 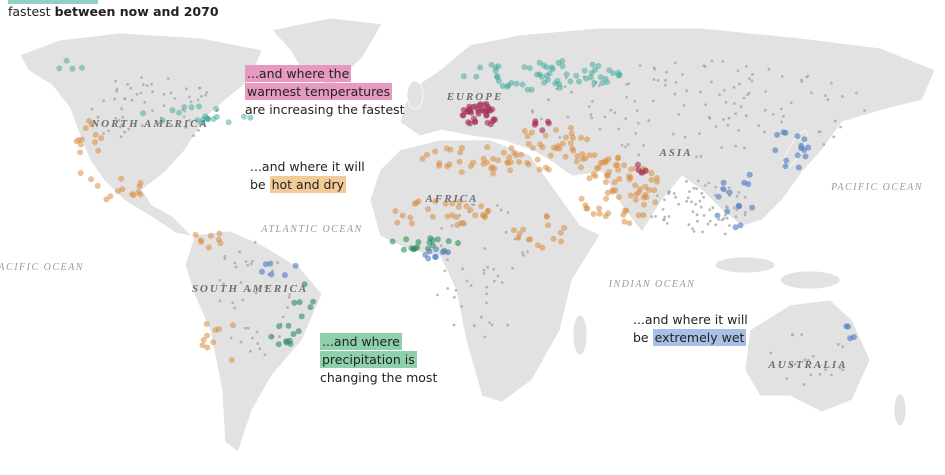 What do you see at coordinates (452, 199) in the screenshot?
I see `continent-label: AFRICA` at bounding box center [452, 199].